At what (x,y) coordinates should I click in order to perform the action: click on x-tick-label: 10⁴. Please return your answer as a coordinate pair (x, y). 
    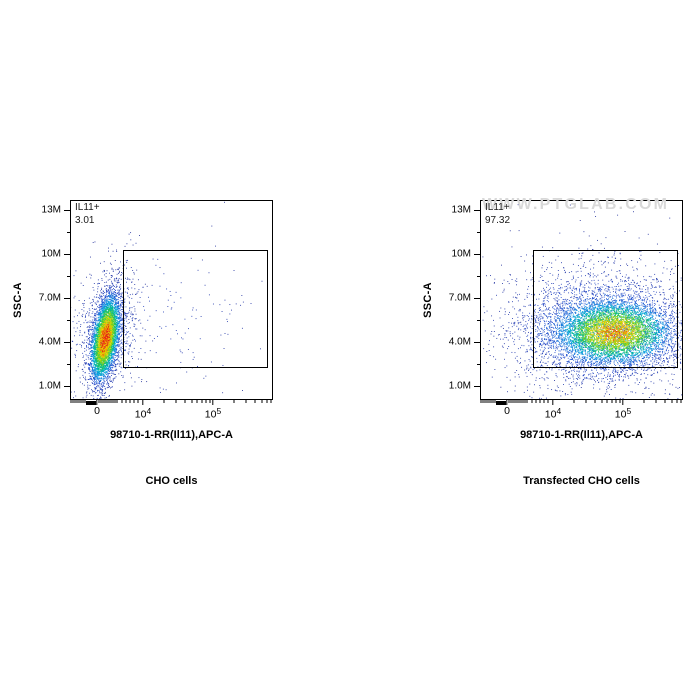
    Looking at the image, I should click on (553, 413).